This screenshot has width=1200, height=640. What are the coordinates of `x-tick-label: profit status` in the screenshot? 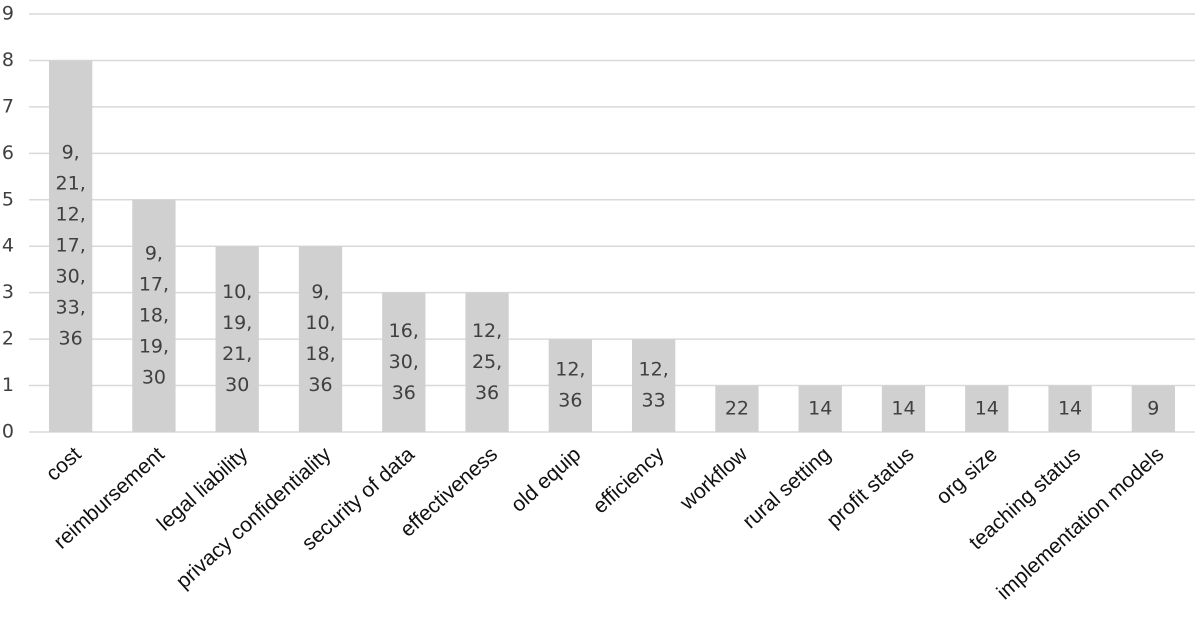 It's located at (870, 488).